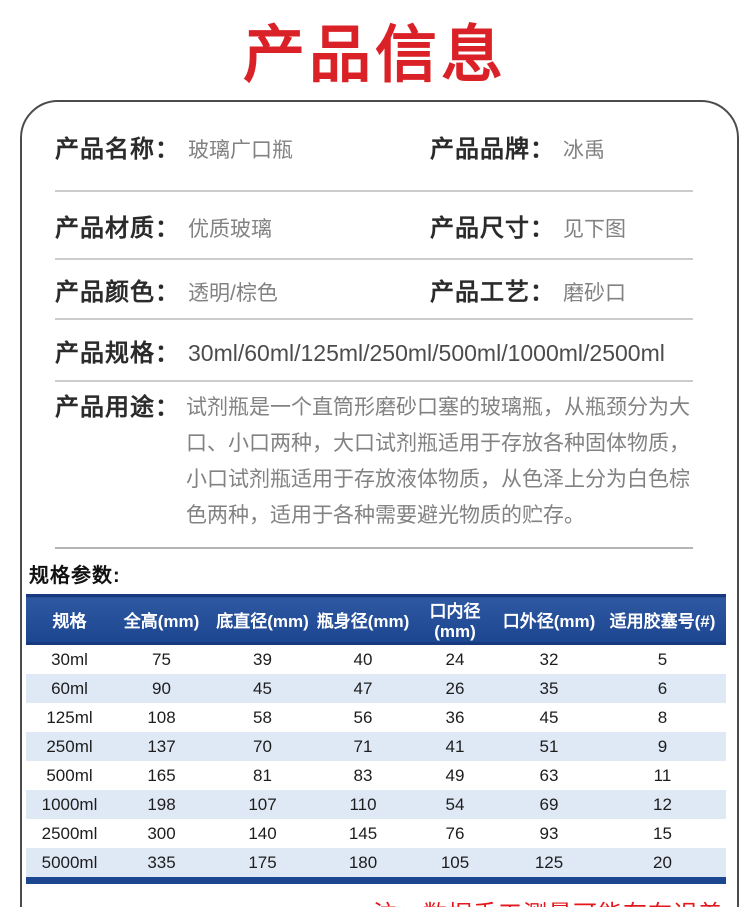 The width and height of the screenshot is (750, 907). I want to click on spec-cell: 6, so click(662, 688).